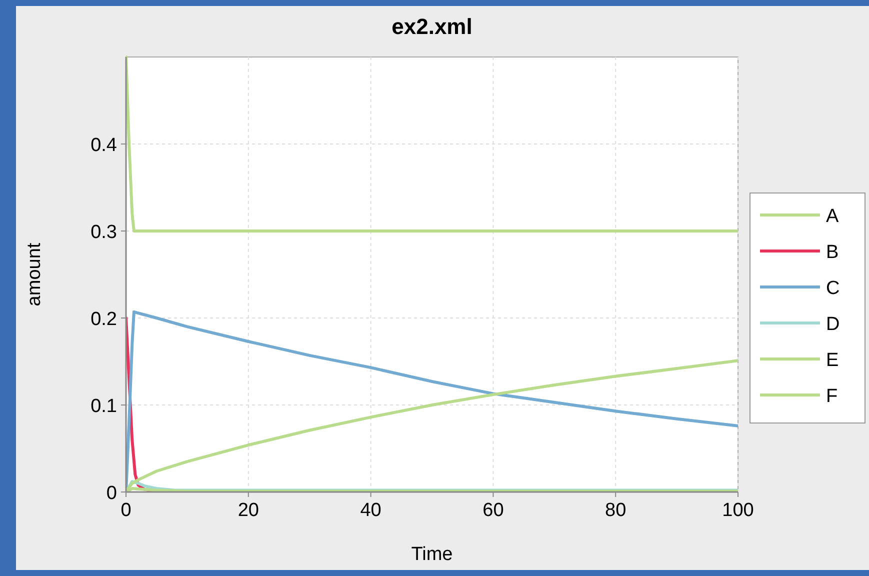 This screenshot has width=869, height=576. Describe the element at coordinates (832, 252) in the screenshot. I see `legend-label: B` at that location.